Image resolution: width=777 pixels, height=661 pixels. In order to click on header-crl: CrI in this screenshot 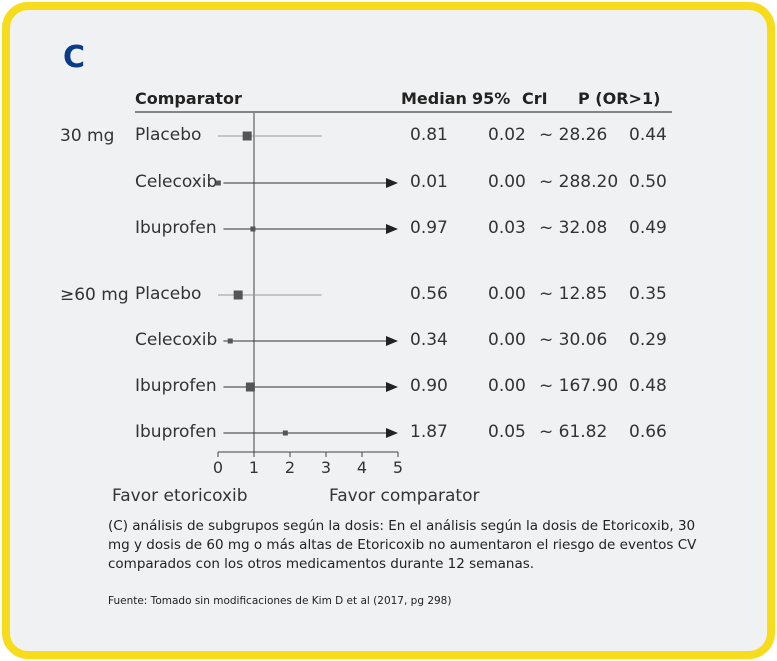, I will do `click(535, 98)`.